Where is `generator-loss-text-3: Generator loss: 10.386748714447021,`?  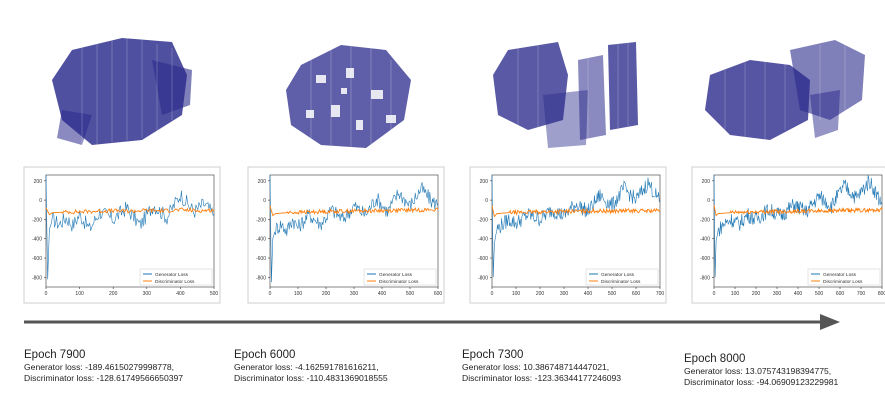
generator-loss-text-3: Generator loss: 10.386748714447021, is located at coordinates (536, 367).